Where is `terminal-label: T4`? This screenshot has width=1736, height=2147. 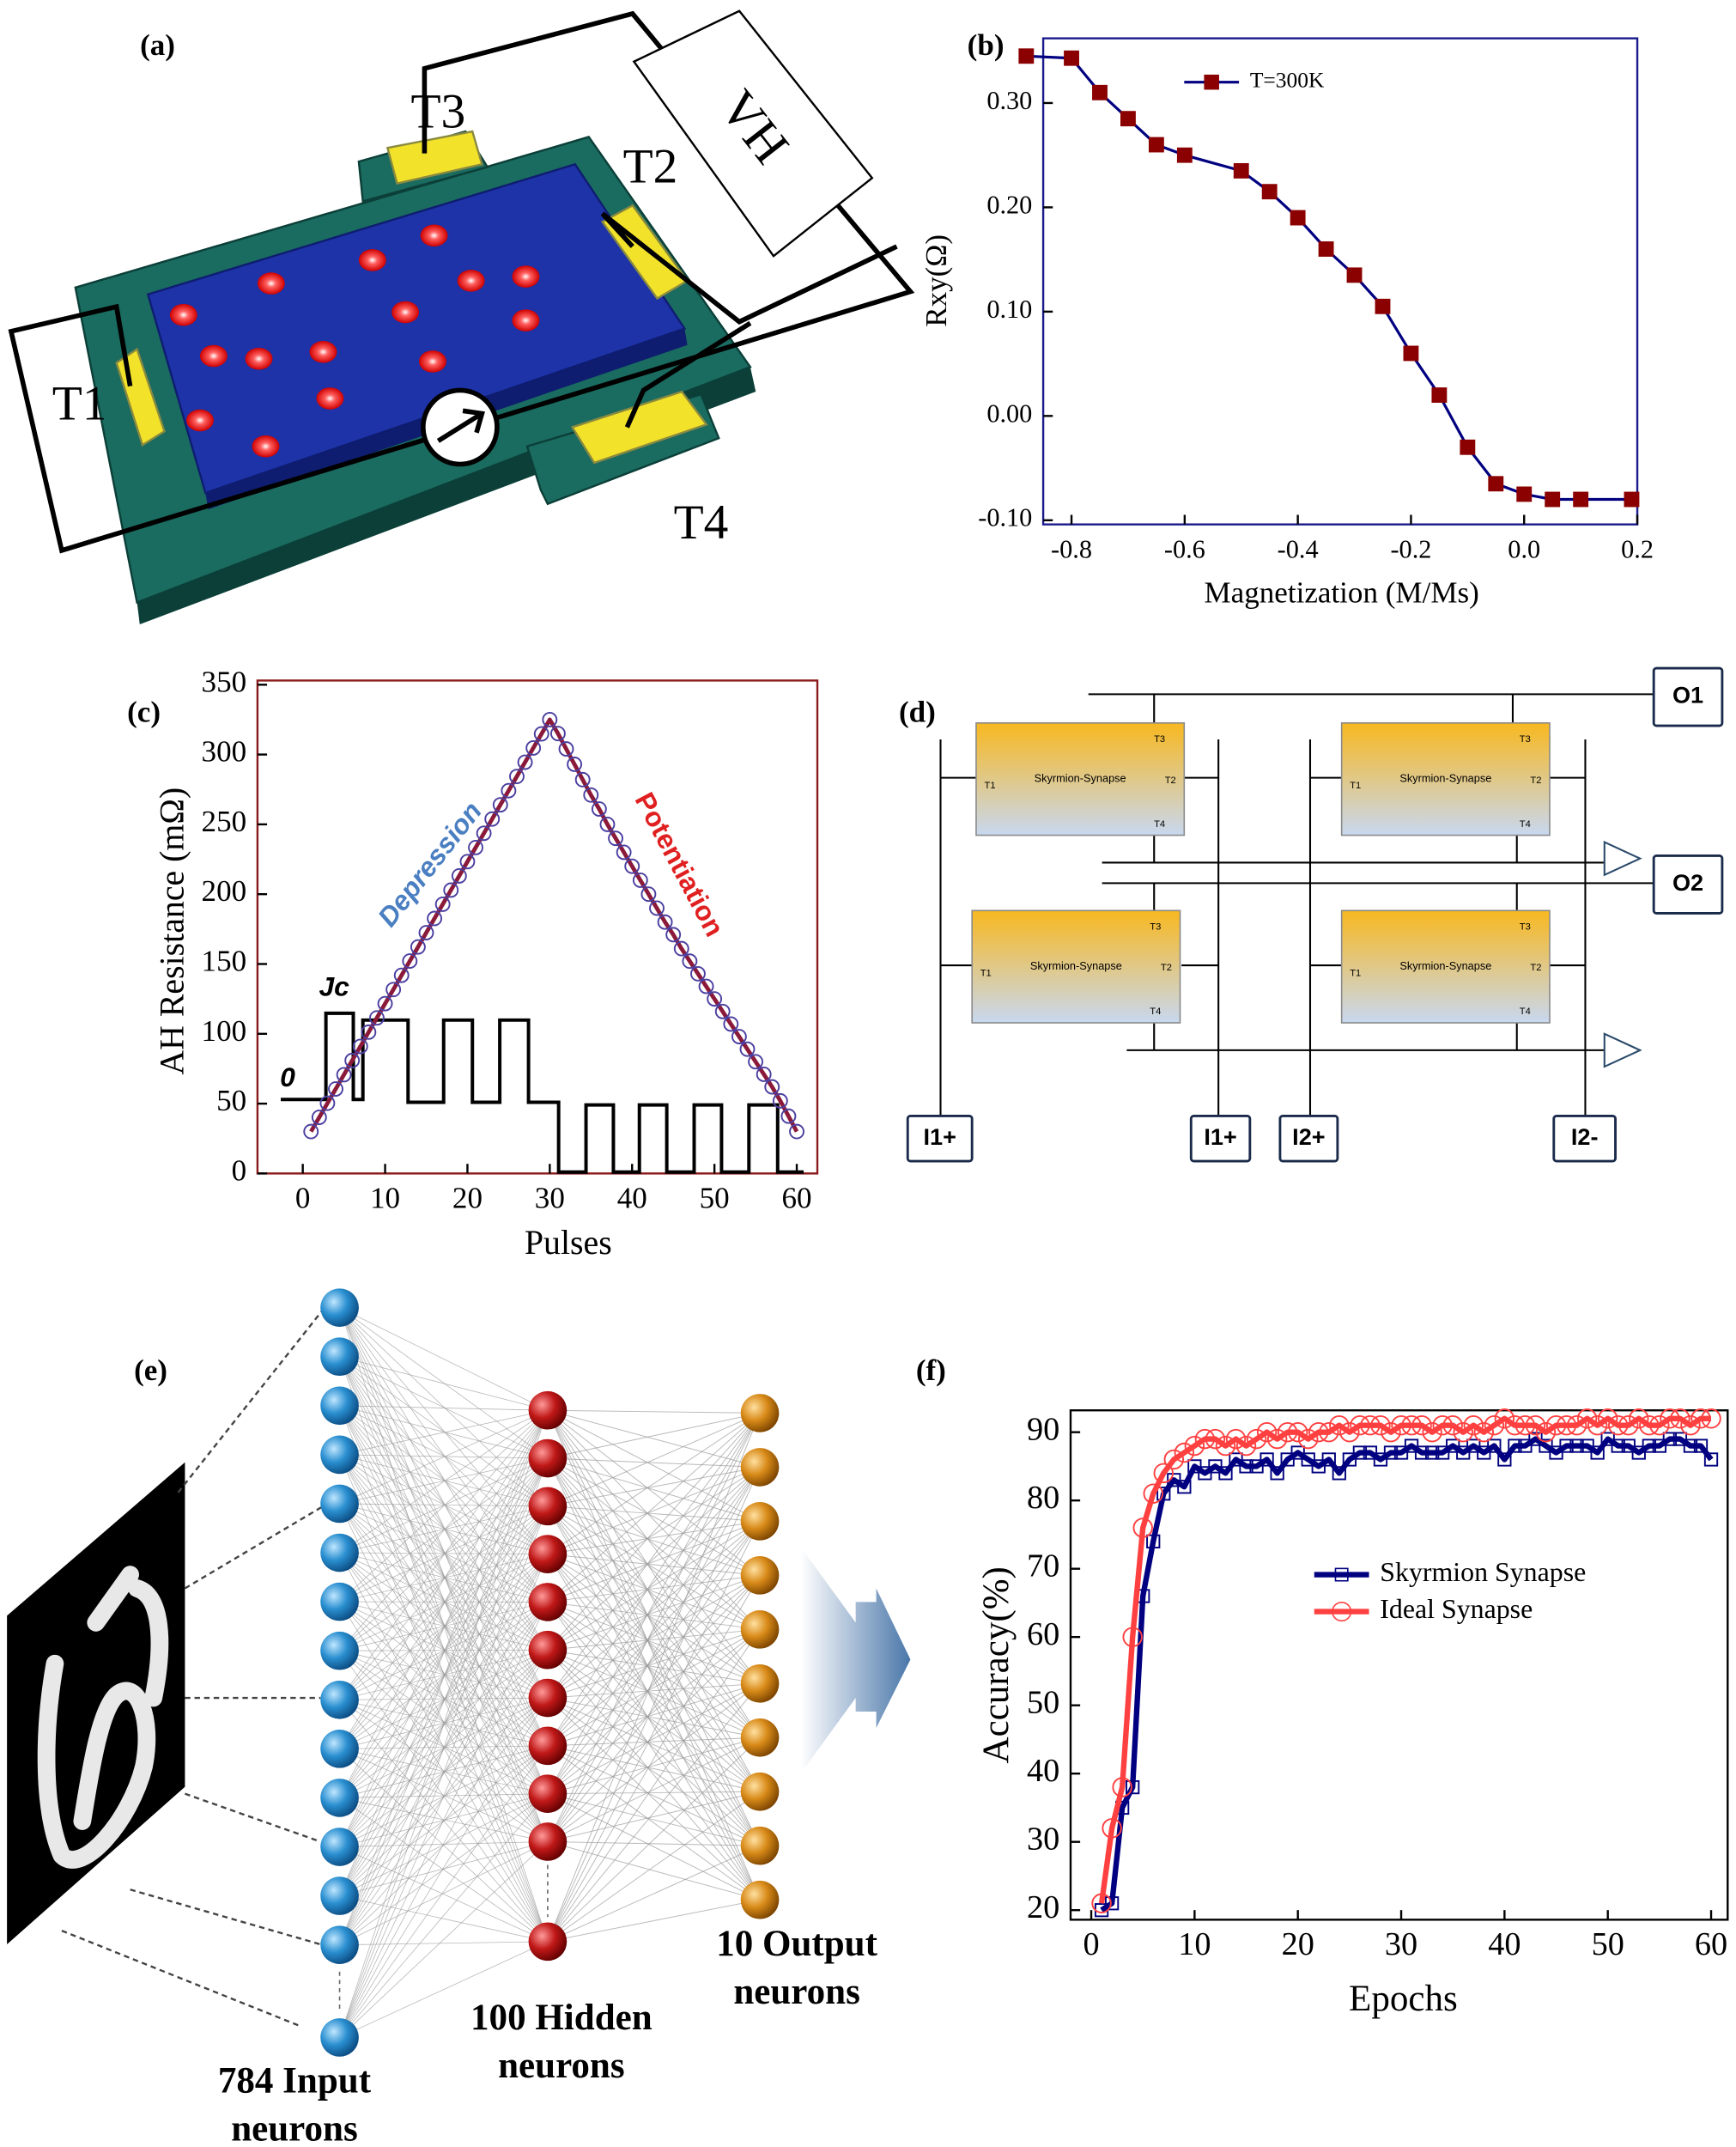
terminal-label: T4 is located at coordinates (701, 523).